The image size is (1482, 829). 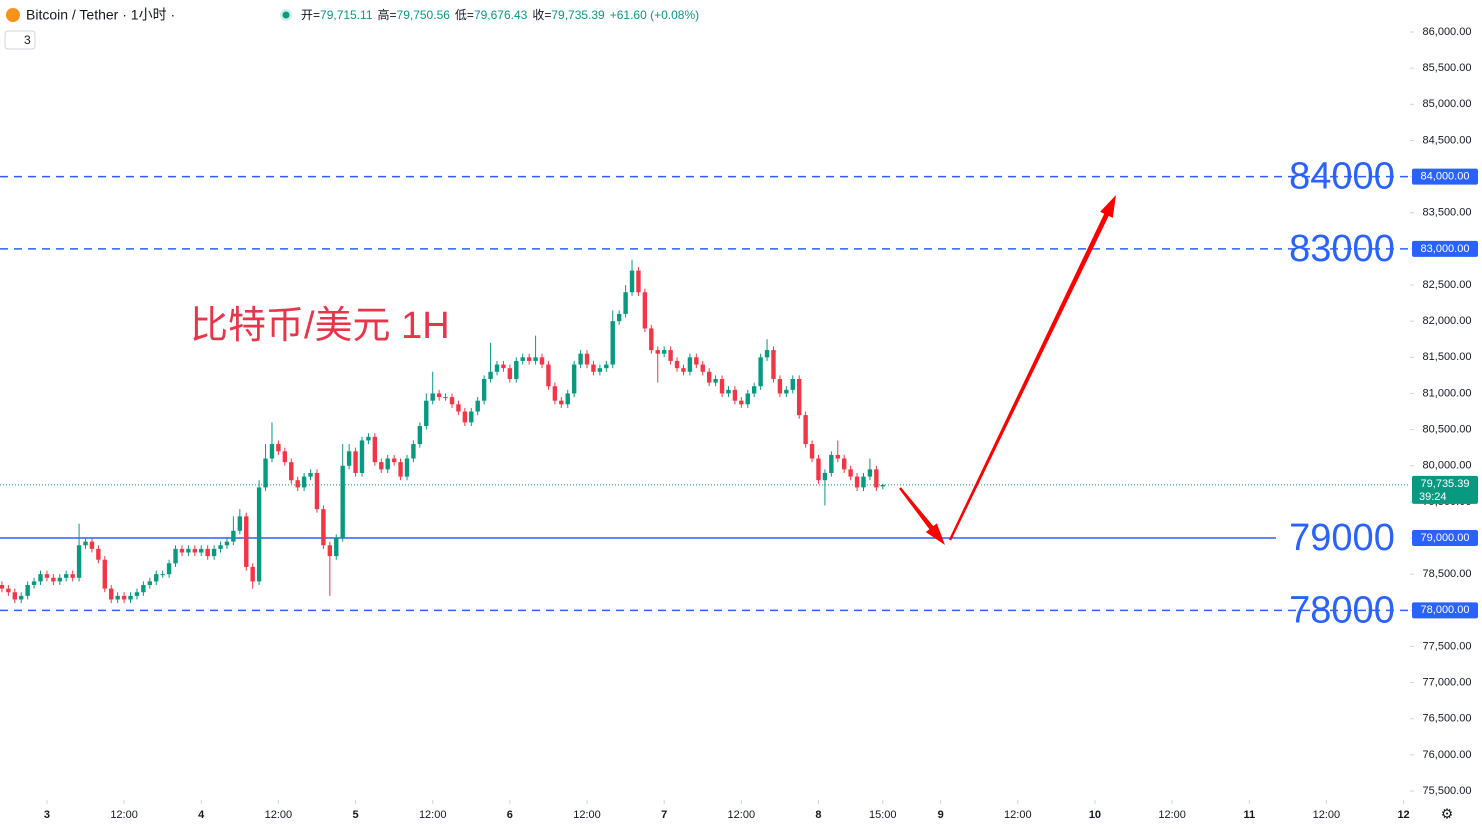 What do you see at coordinates (1445, 177) in the screenshot?
I see `level-badge-label: 84,000.00` at bounding box center [1445, 177].